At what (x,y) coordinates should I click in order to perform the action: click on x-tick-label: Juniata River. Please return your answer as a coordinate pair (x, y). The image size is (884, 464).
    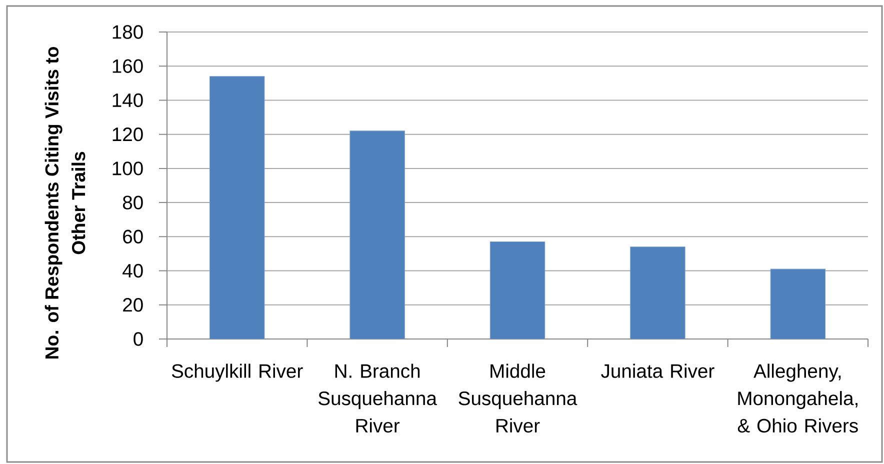
    Looking at the image, I should click on (657, 371).